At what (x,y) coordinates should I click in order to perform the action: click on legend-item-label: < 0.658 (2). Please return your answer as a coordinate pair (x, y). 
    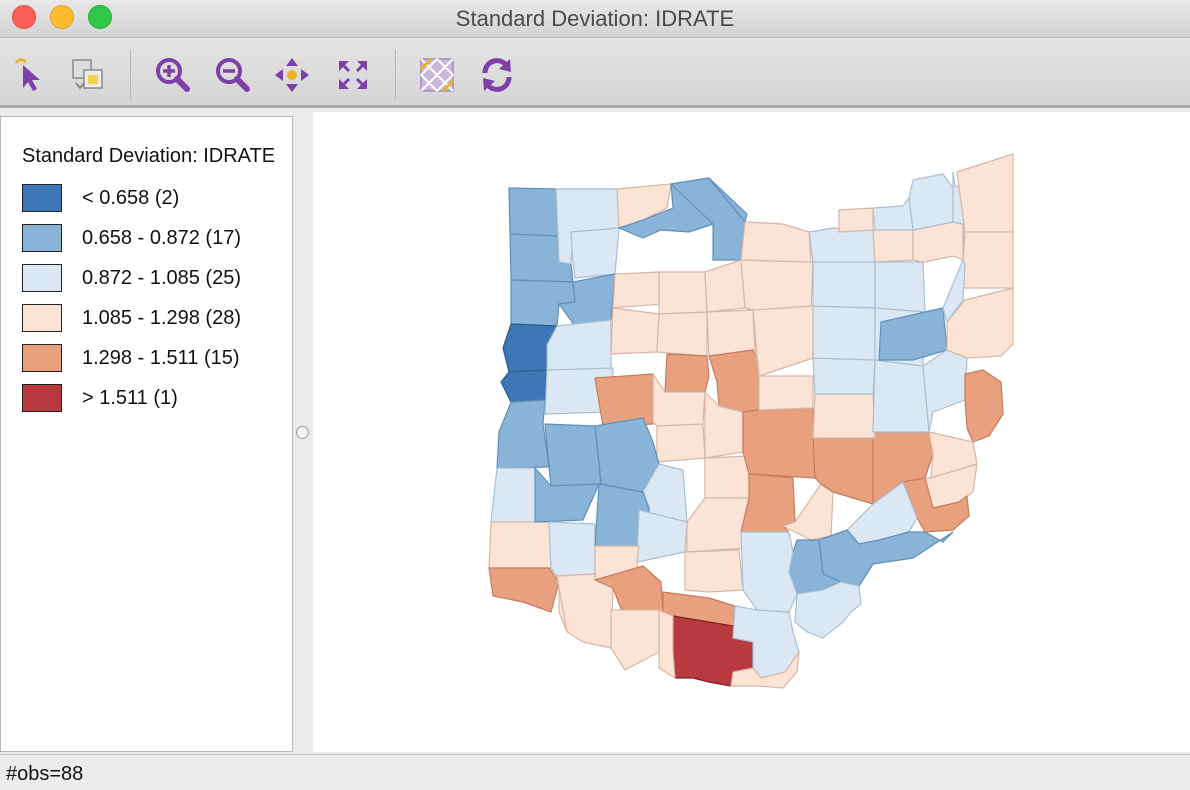
    Looking at the image, I should click on (131, 197).